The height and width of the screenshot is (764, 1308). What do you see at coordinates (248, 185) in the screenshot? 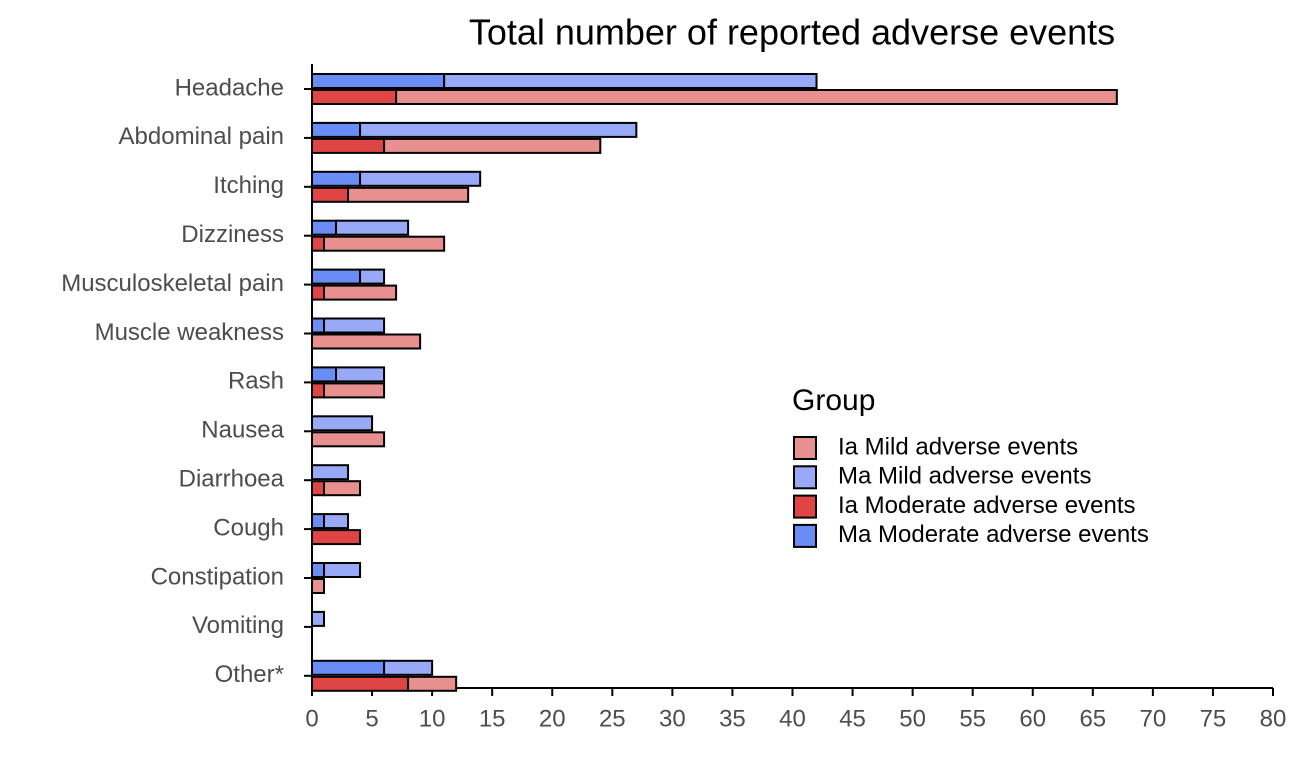
I see `y-tick-label: Itching` at bounding box center [248, 185].